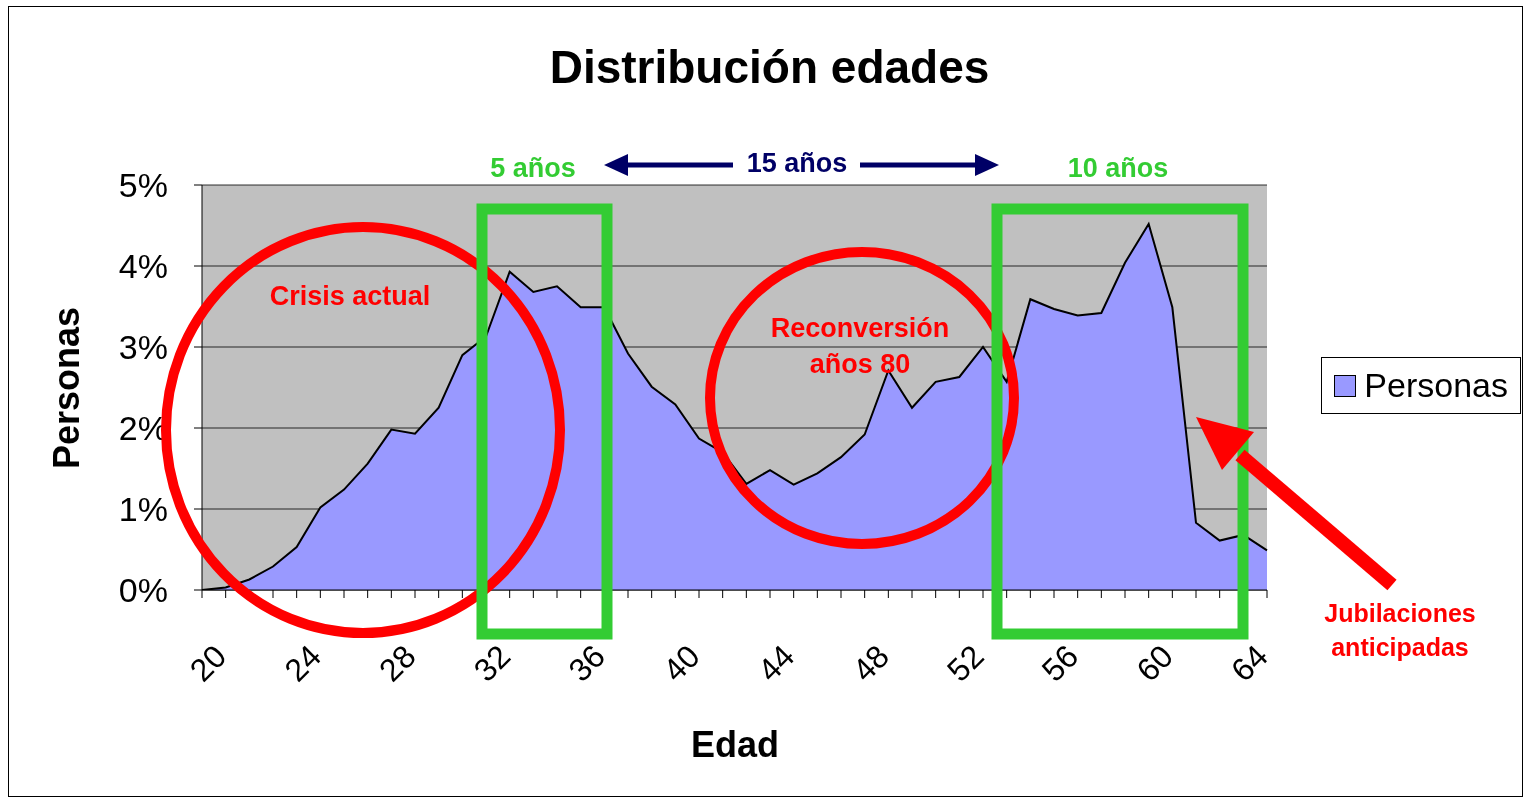 This screenshot has width=1533, height=803. What do you see at coordinates (776, 663) in the screenshot?
I see `x-tick-label: 44` at bounding box center [776, 663].